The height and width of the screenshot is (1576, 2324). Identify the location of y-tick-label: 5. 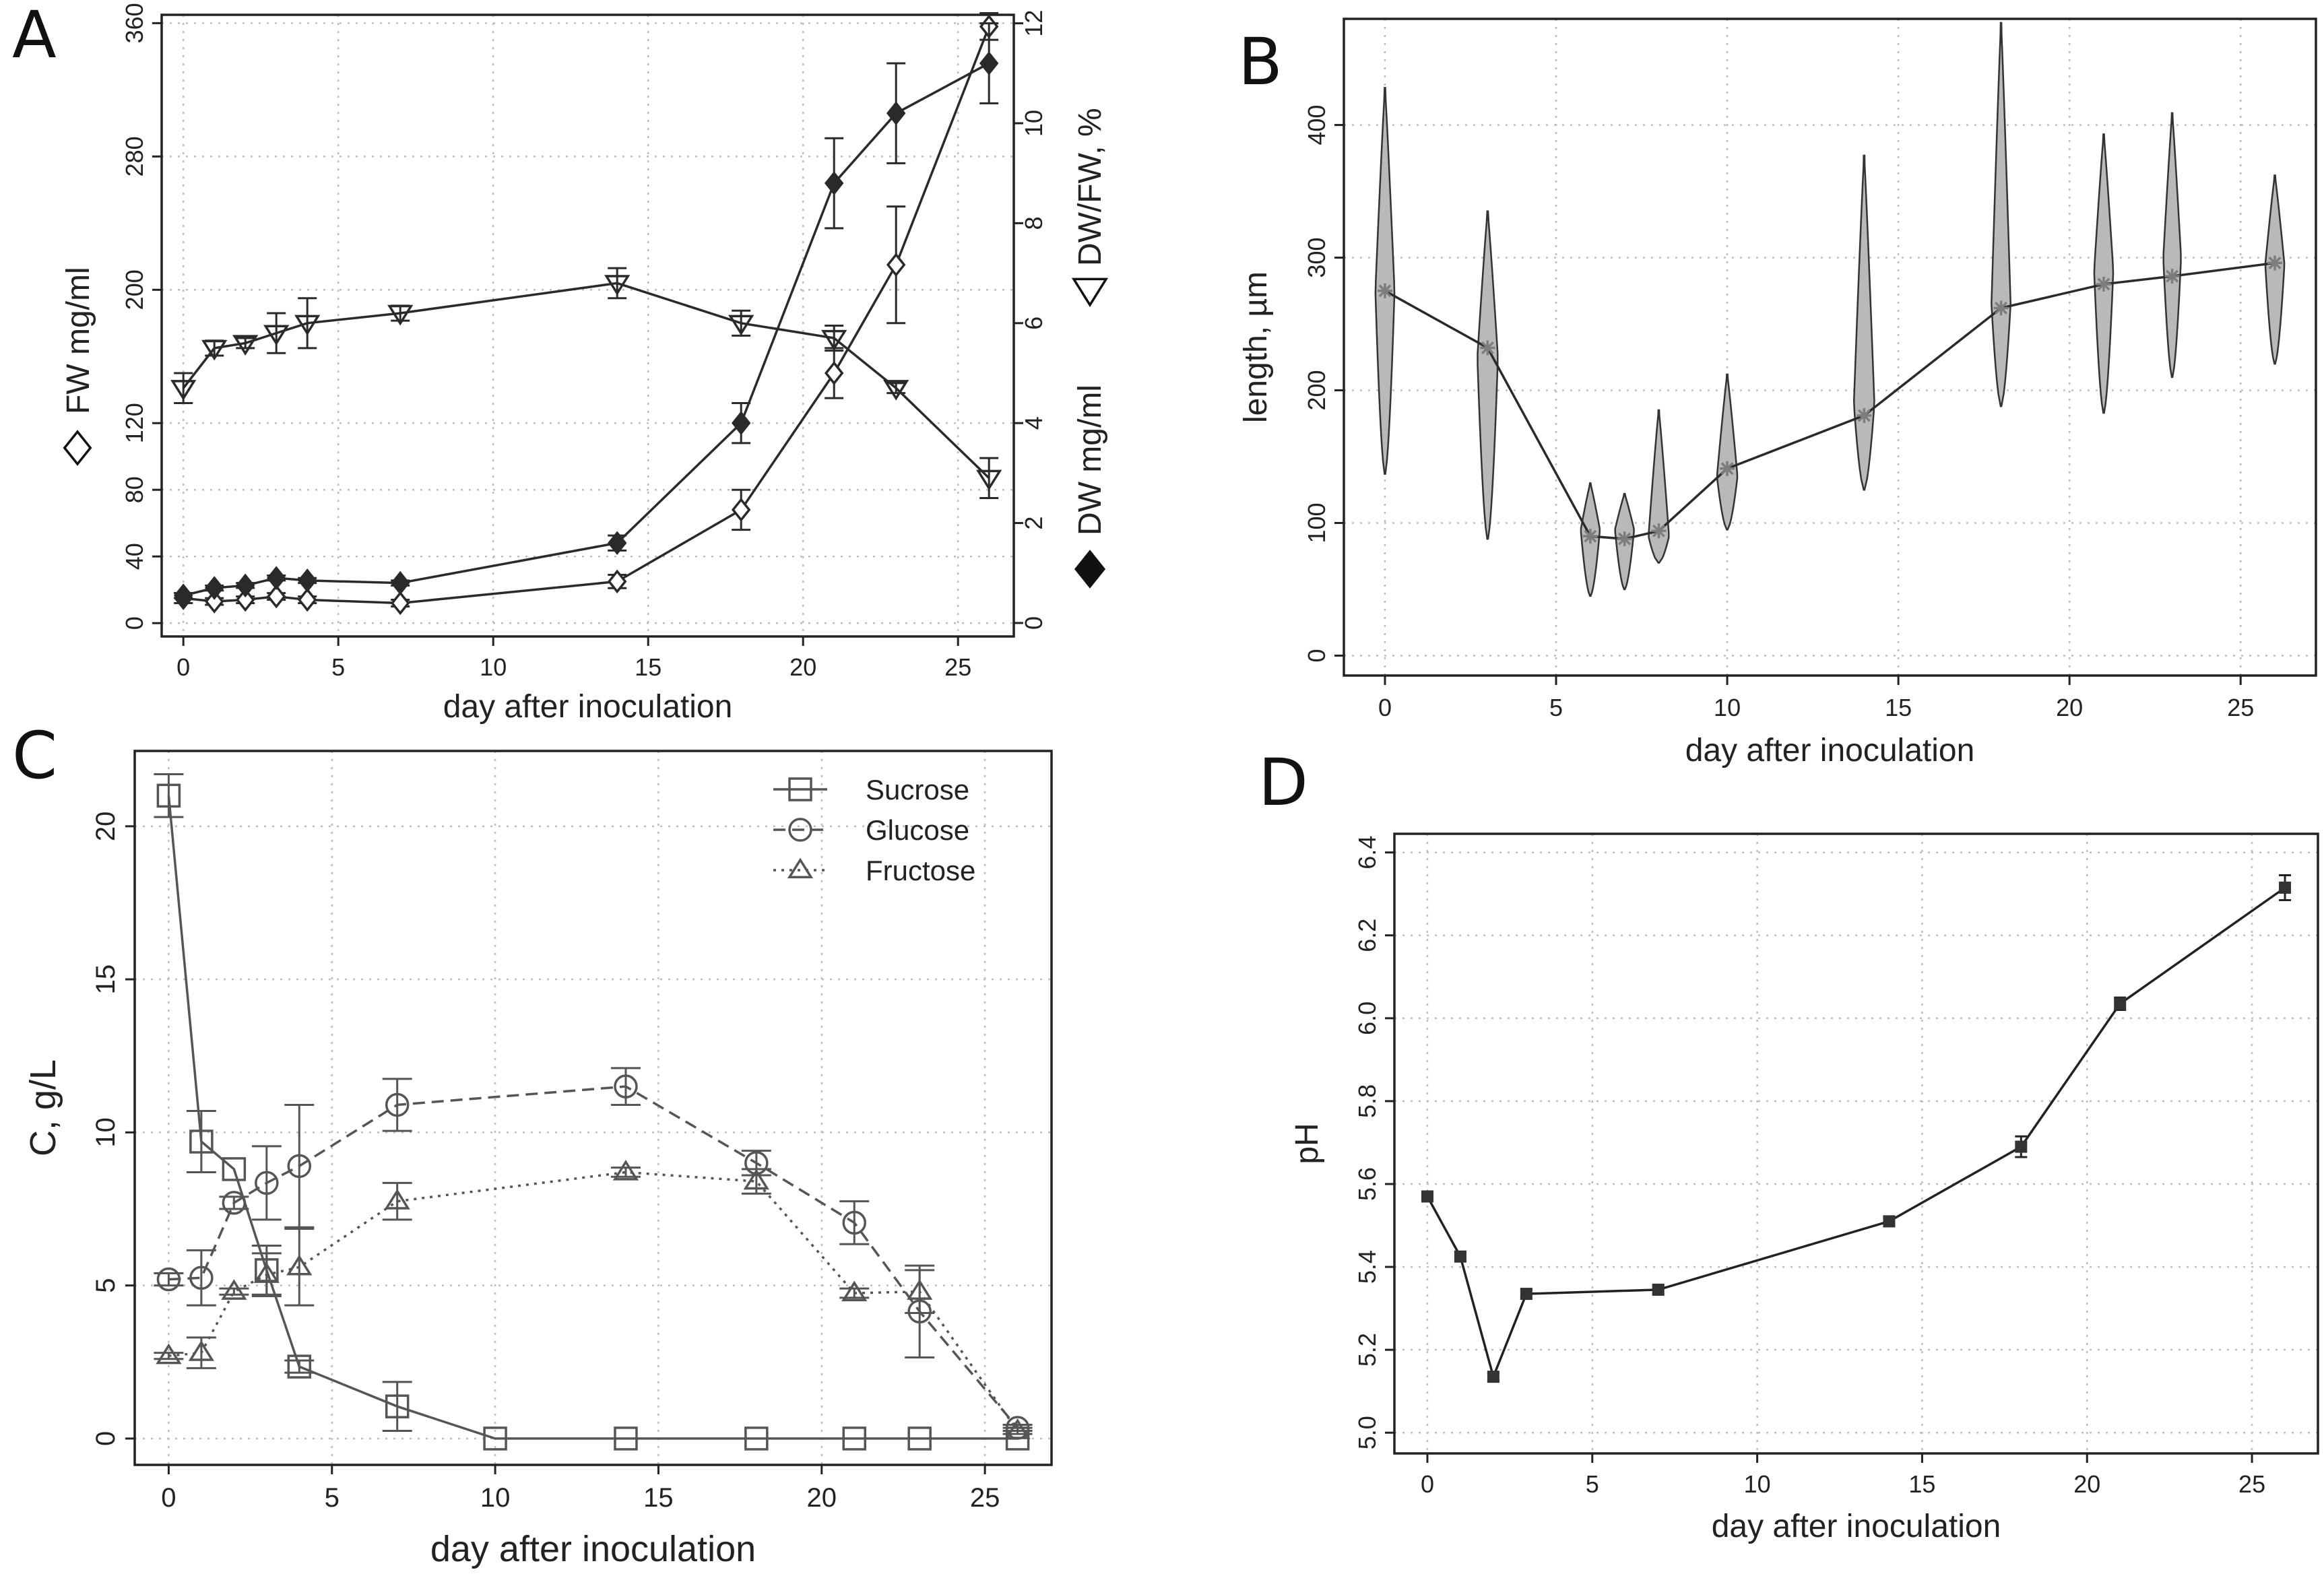
(106, 1286).